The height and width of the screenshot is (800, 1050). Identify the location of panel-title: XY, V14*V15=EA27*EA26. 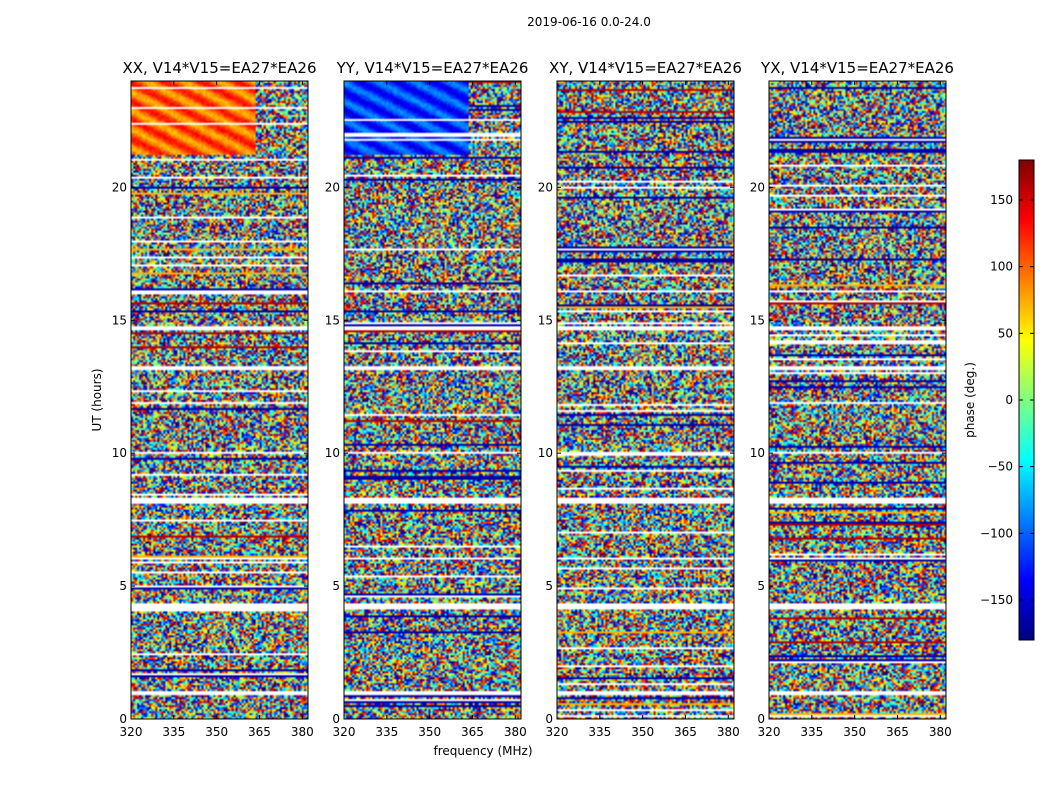
(645, 68).